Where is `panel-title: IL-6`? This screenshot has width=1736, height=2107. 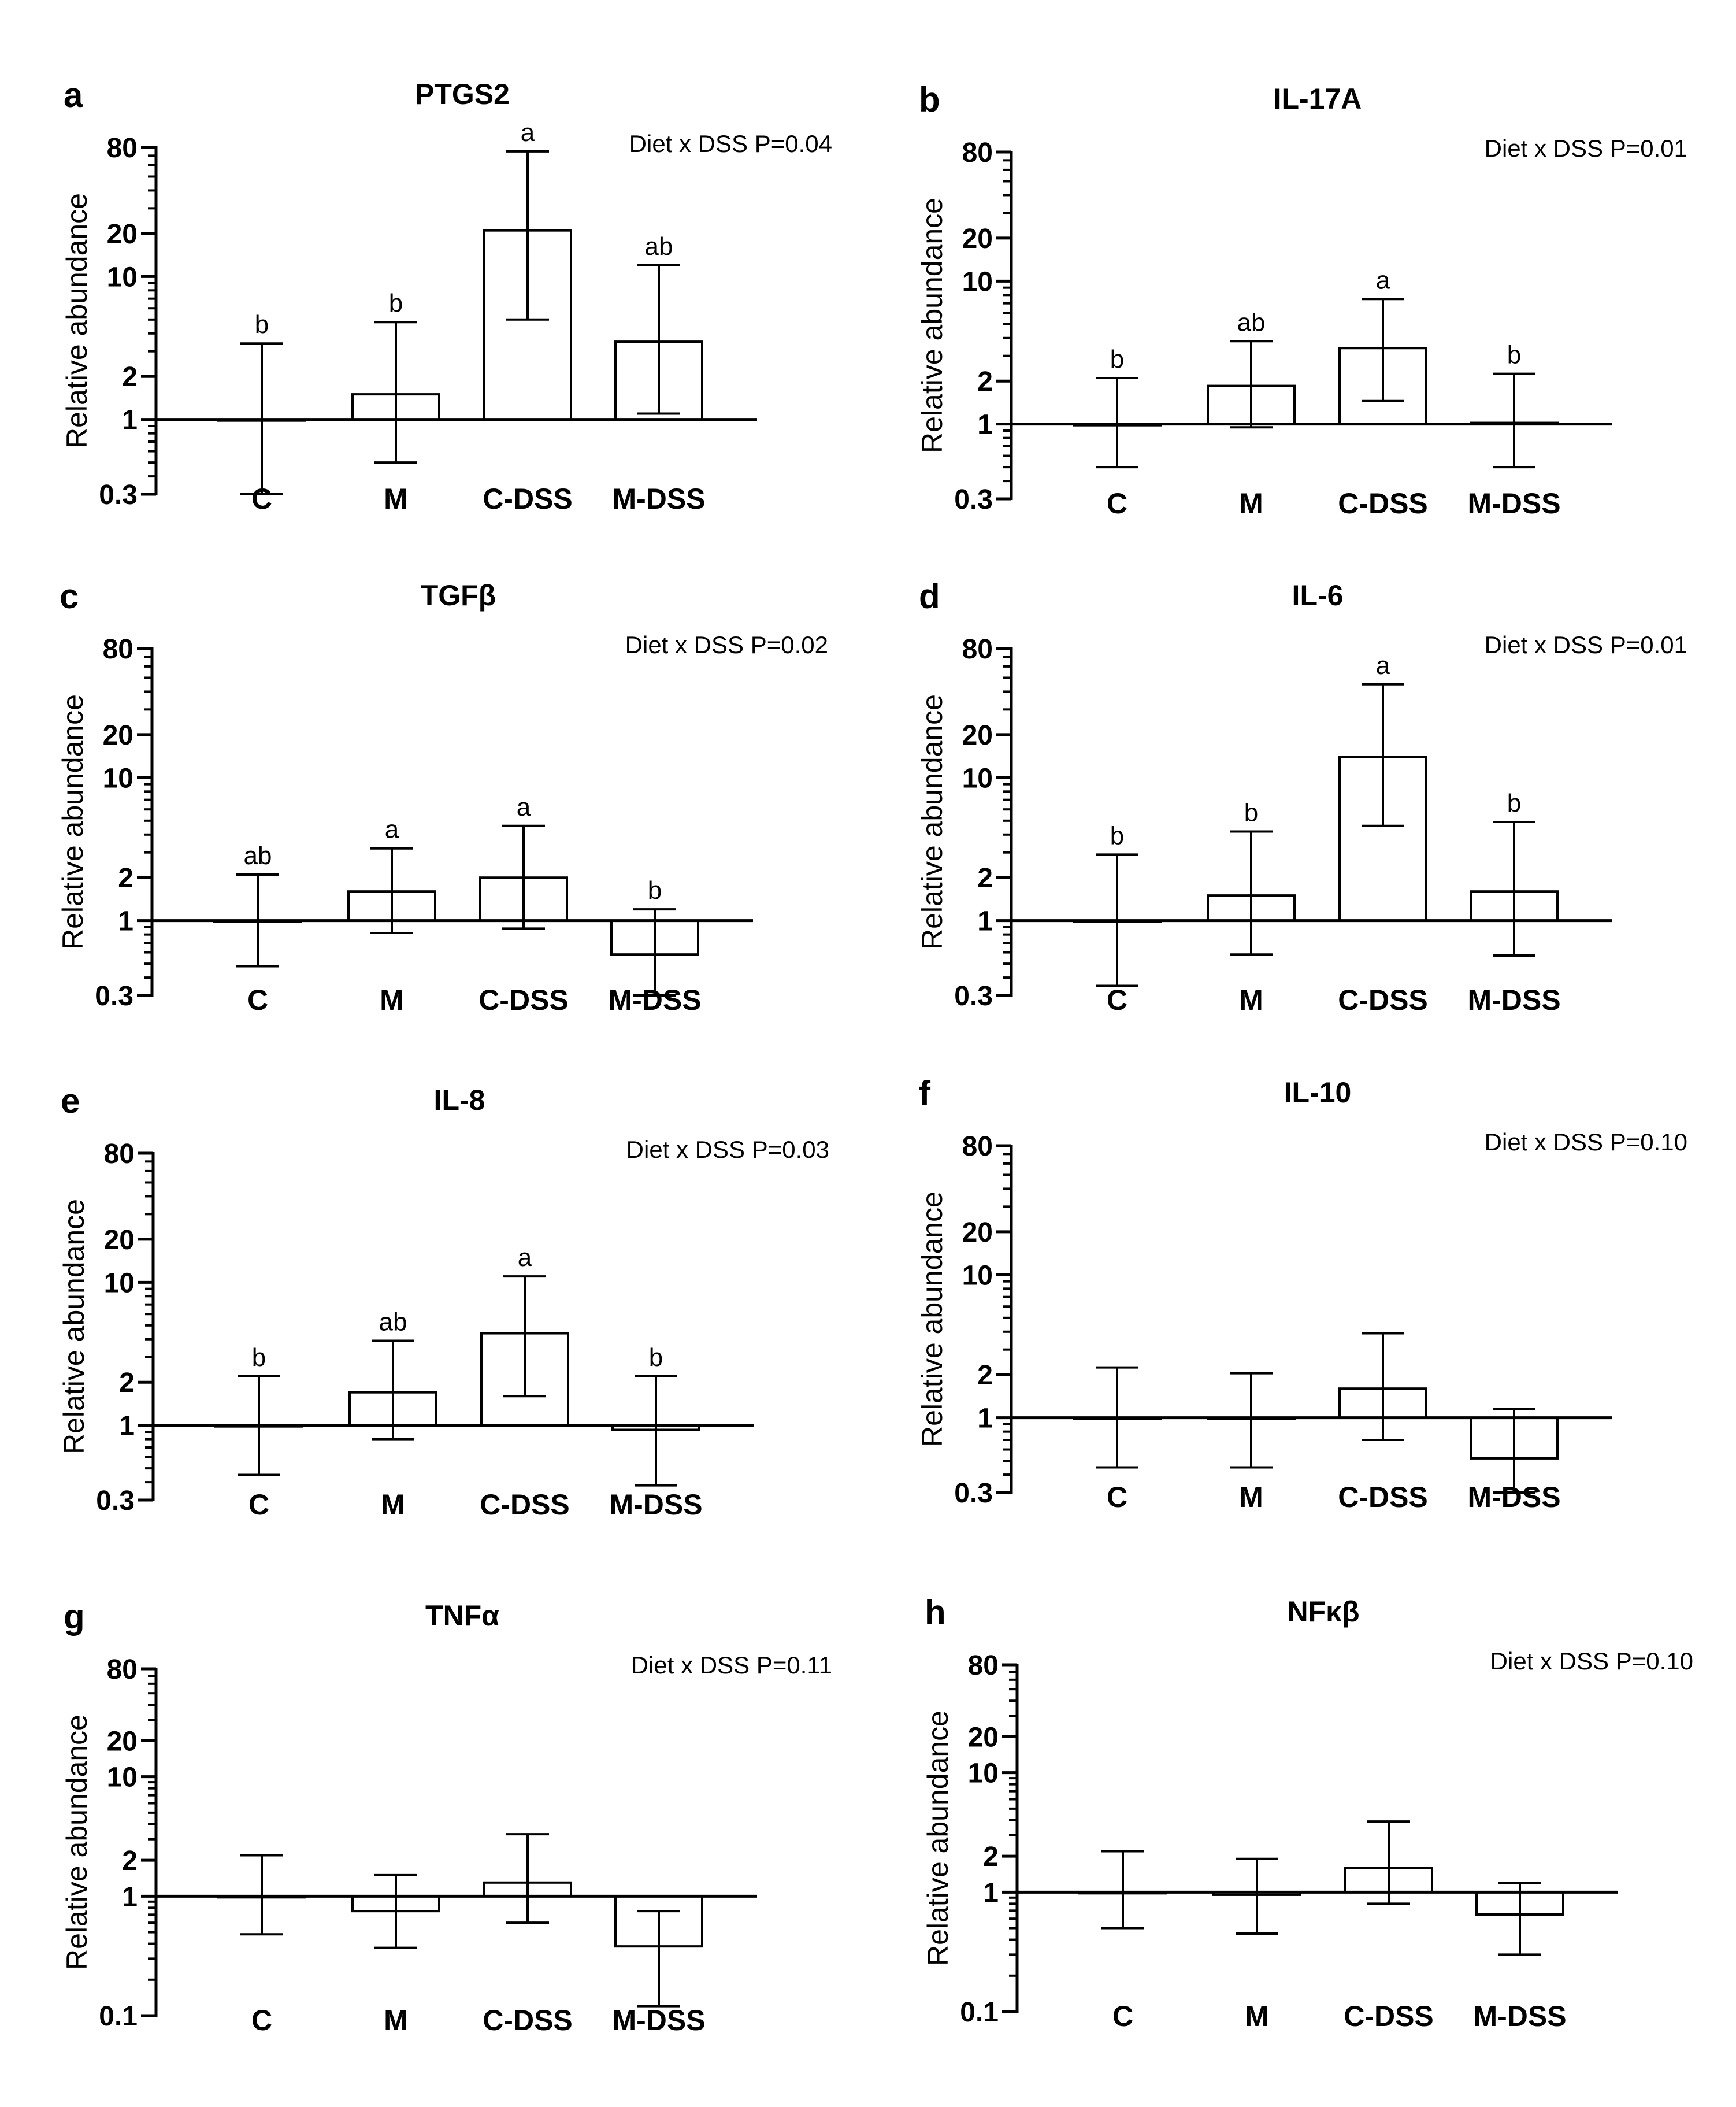
panel-title: IL-6 is located at coordinates (1318, 595).